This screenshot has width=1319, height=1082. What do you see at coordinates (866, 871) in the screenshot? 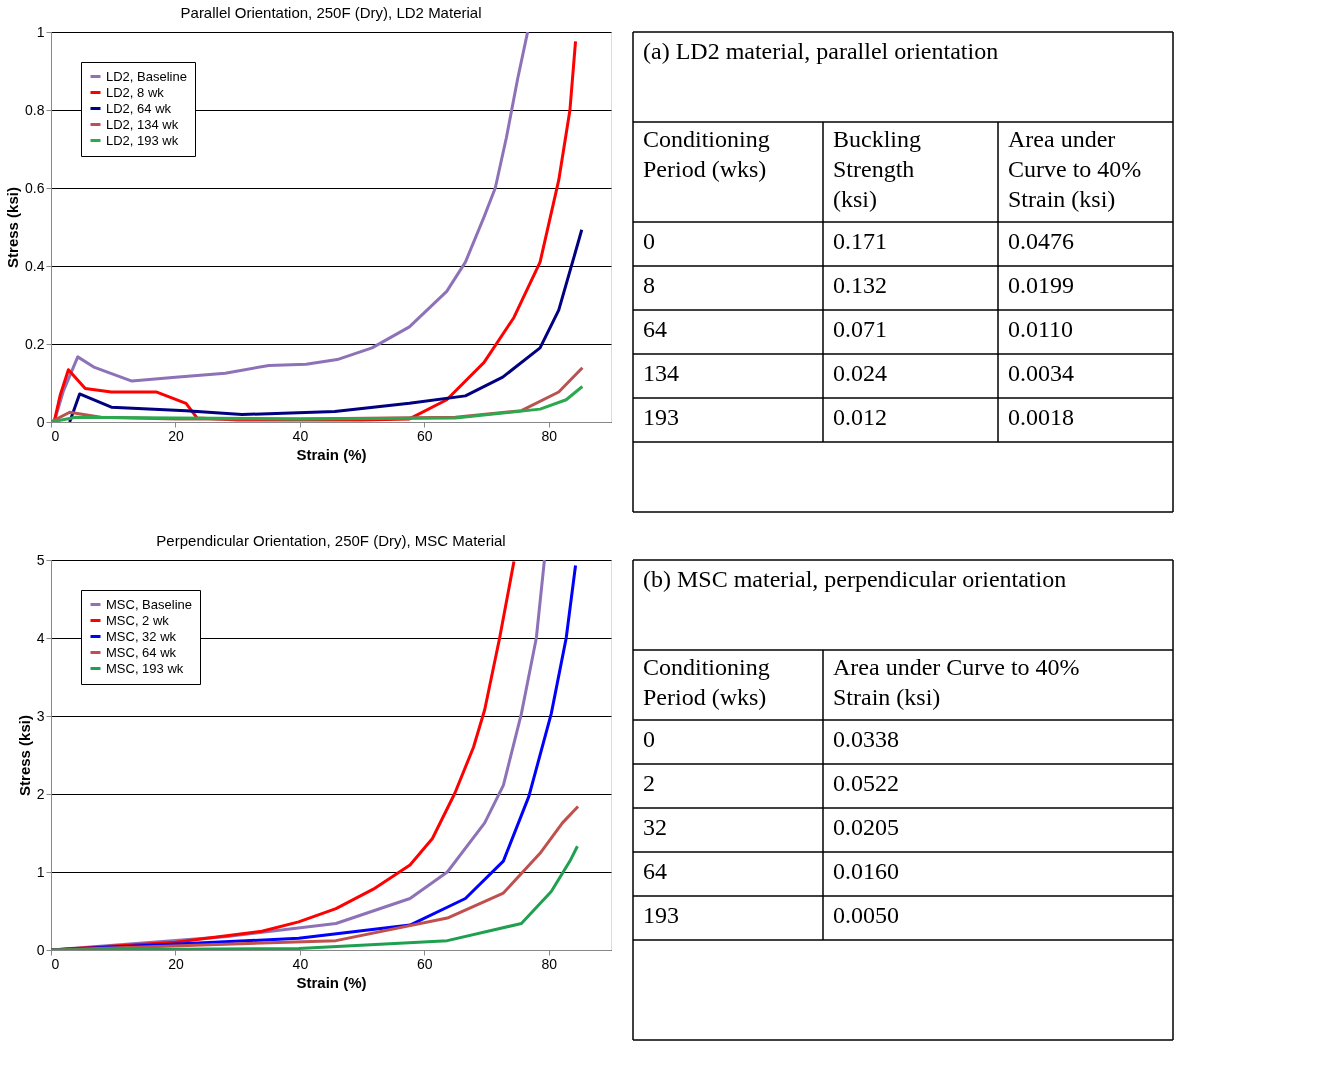
I see `text: 0.0160` at bounding box center [866, 871].